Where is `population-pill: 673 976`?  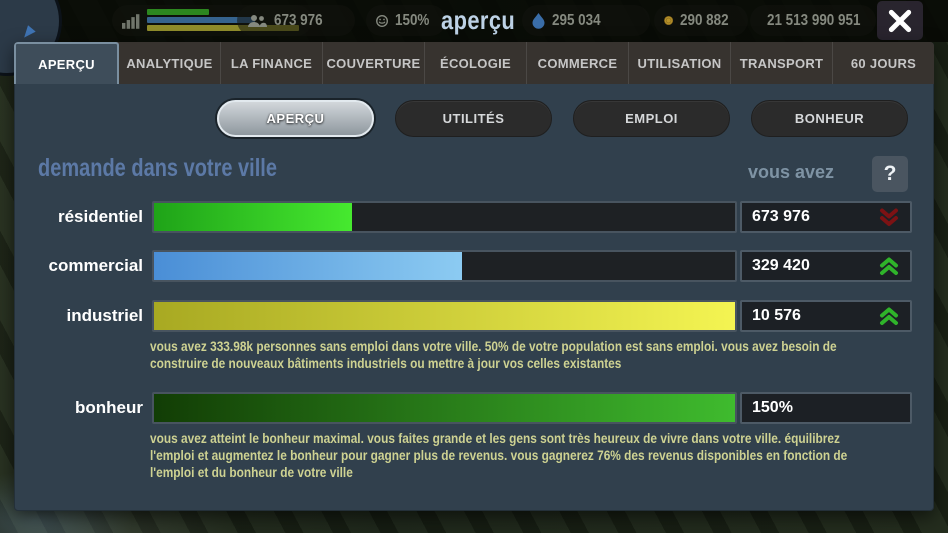
population-pill: 673 976 is located at coordinates (296, 20).